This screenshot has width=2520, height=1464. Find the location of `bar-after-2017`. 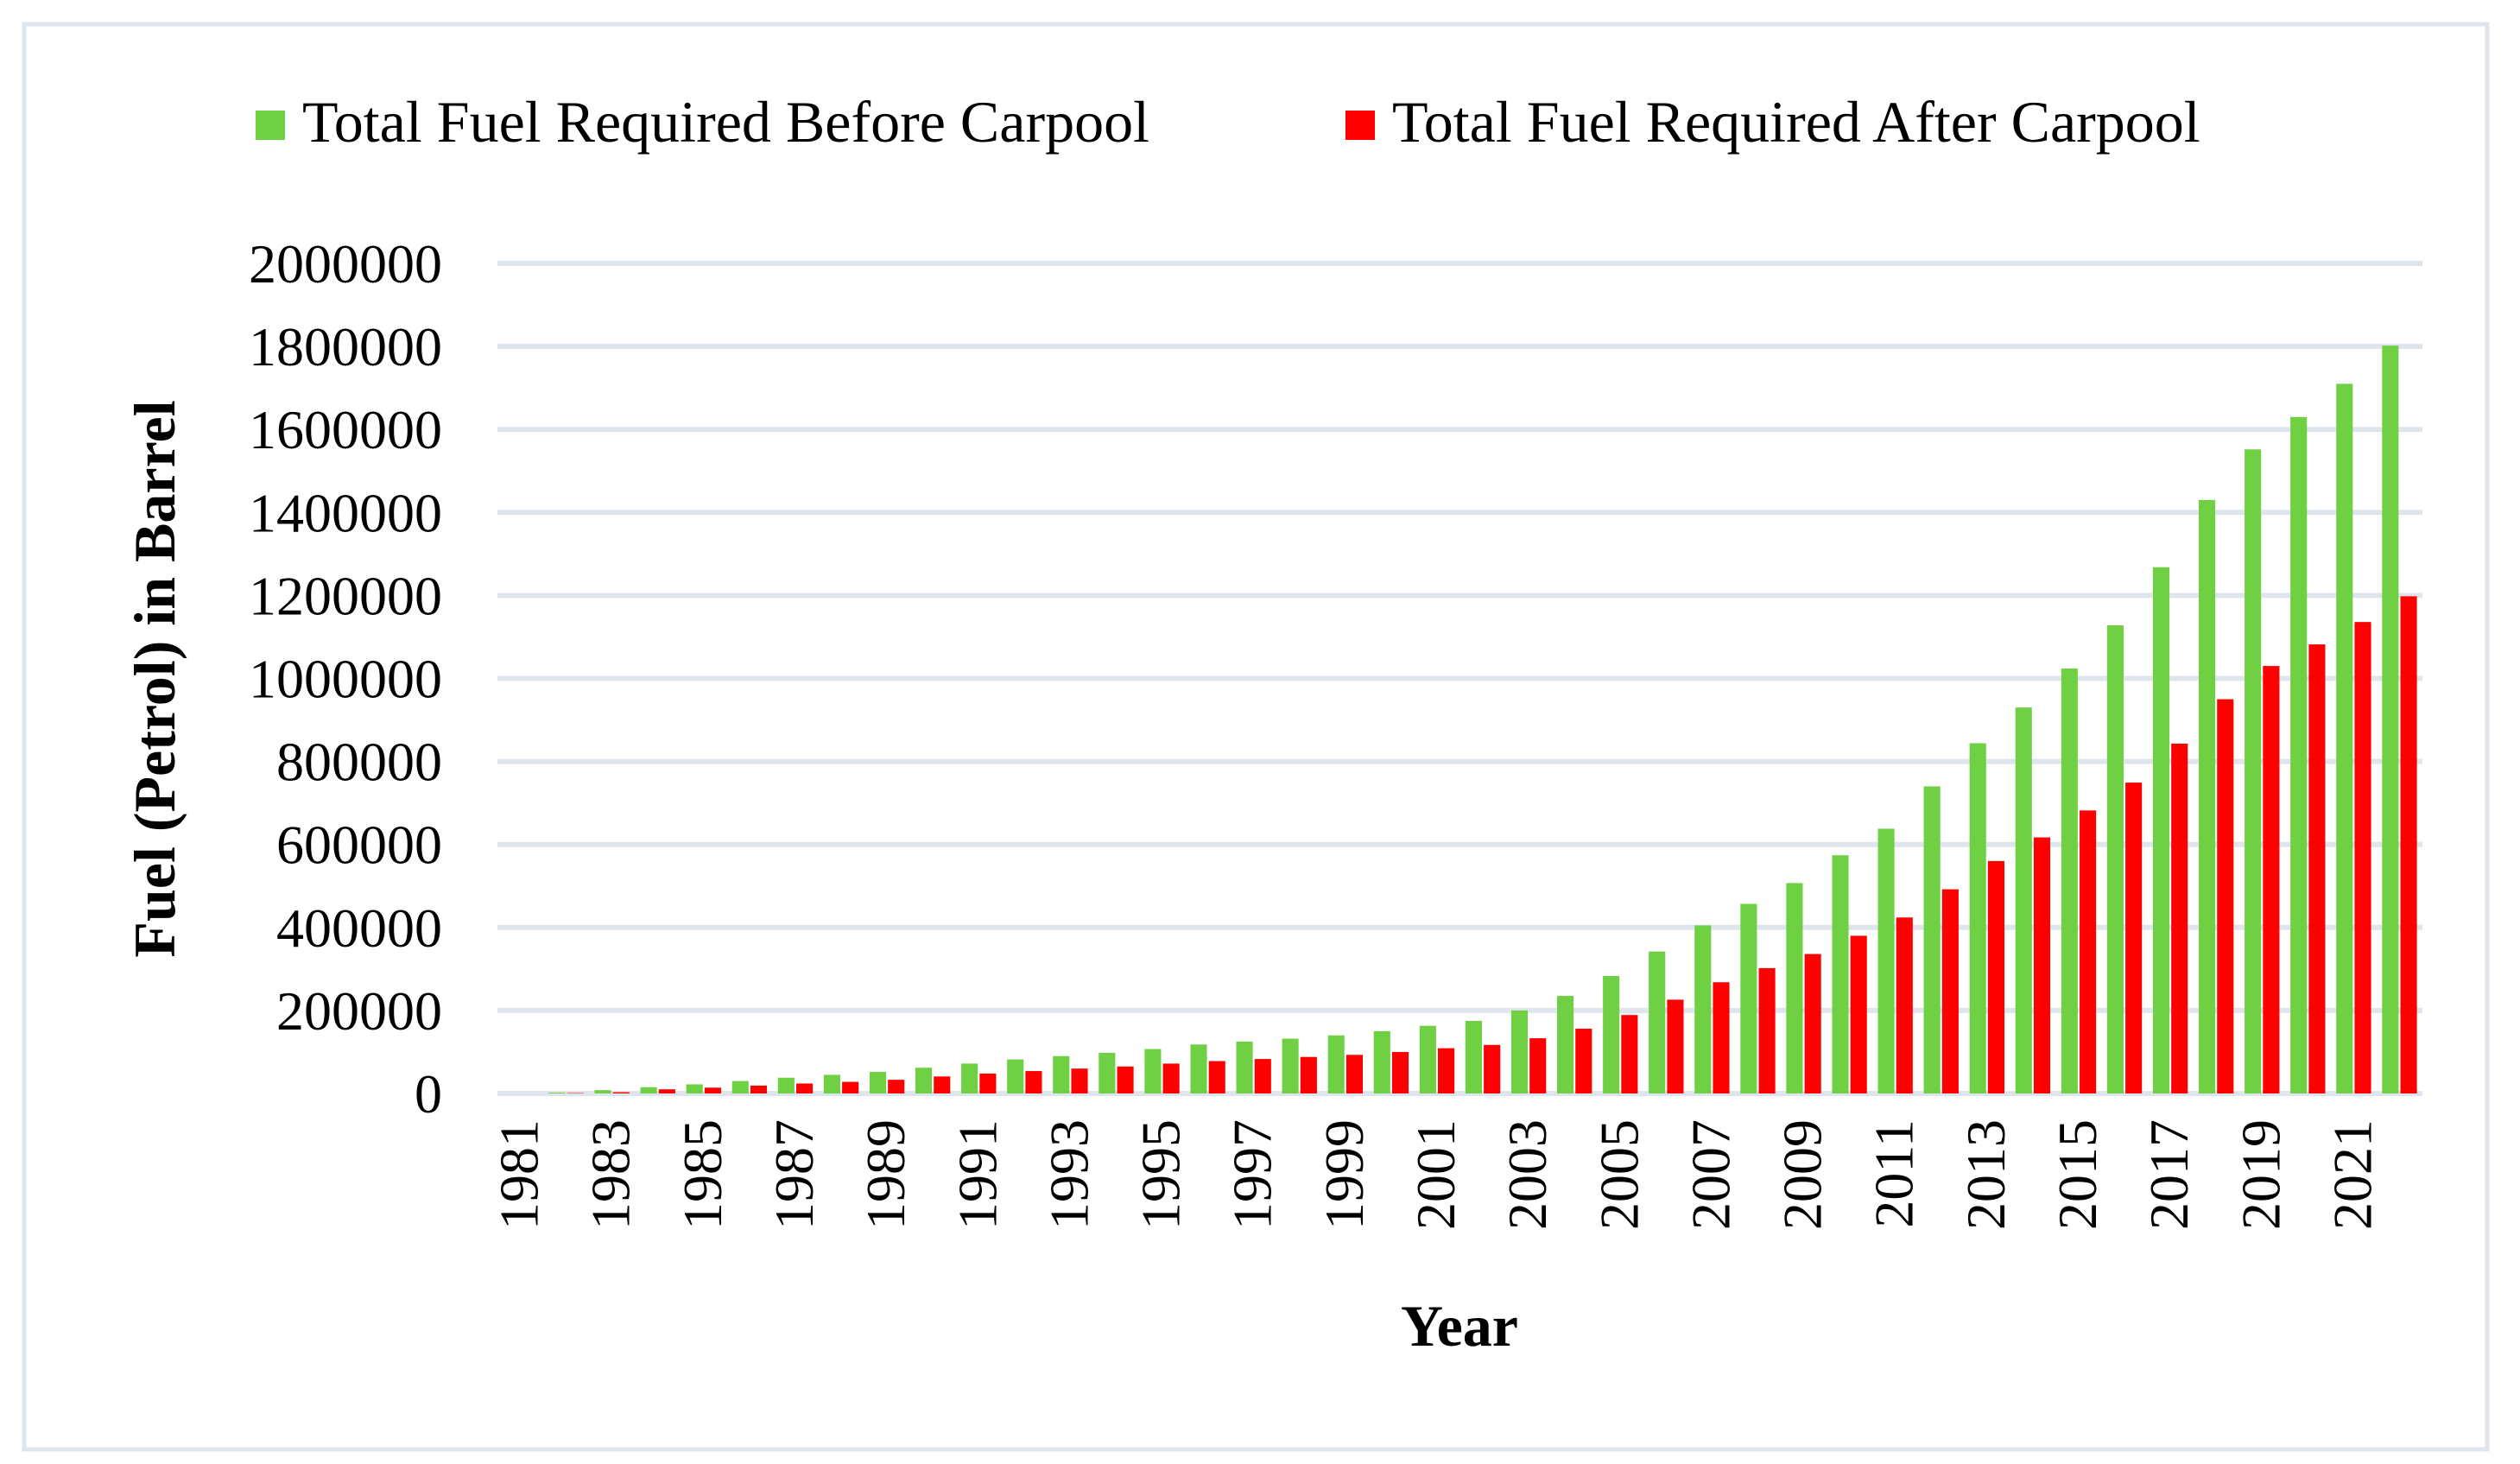

bar-after-2017 is located at coordinates (2180, 918).